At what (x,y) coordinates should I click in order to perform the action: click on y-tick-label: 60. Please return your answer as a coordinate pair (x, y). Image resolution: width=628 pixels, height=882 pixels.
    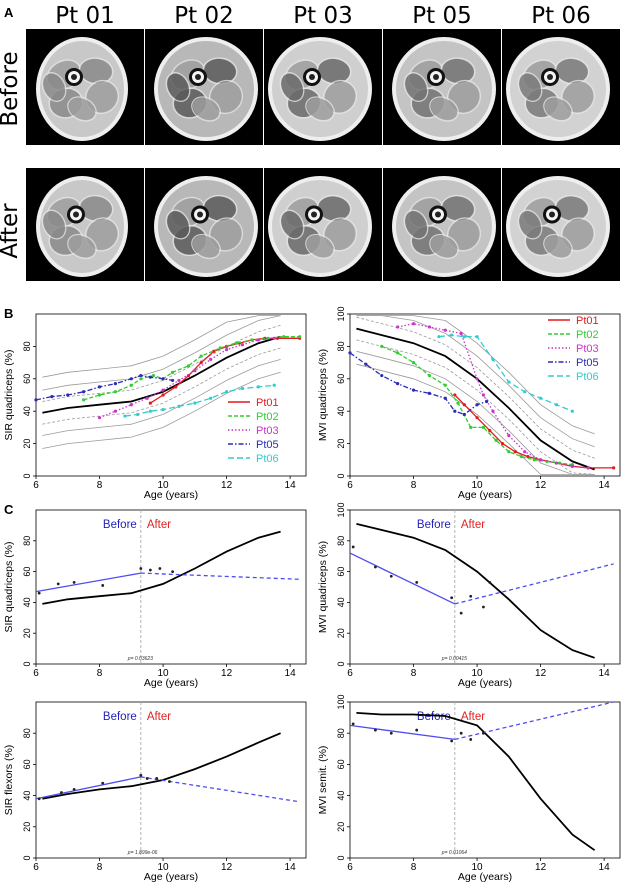
    Looking at the image, I should click on (341, 572).